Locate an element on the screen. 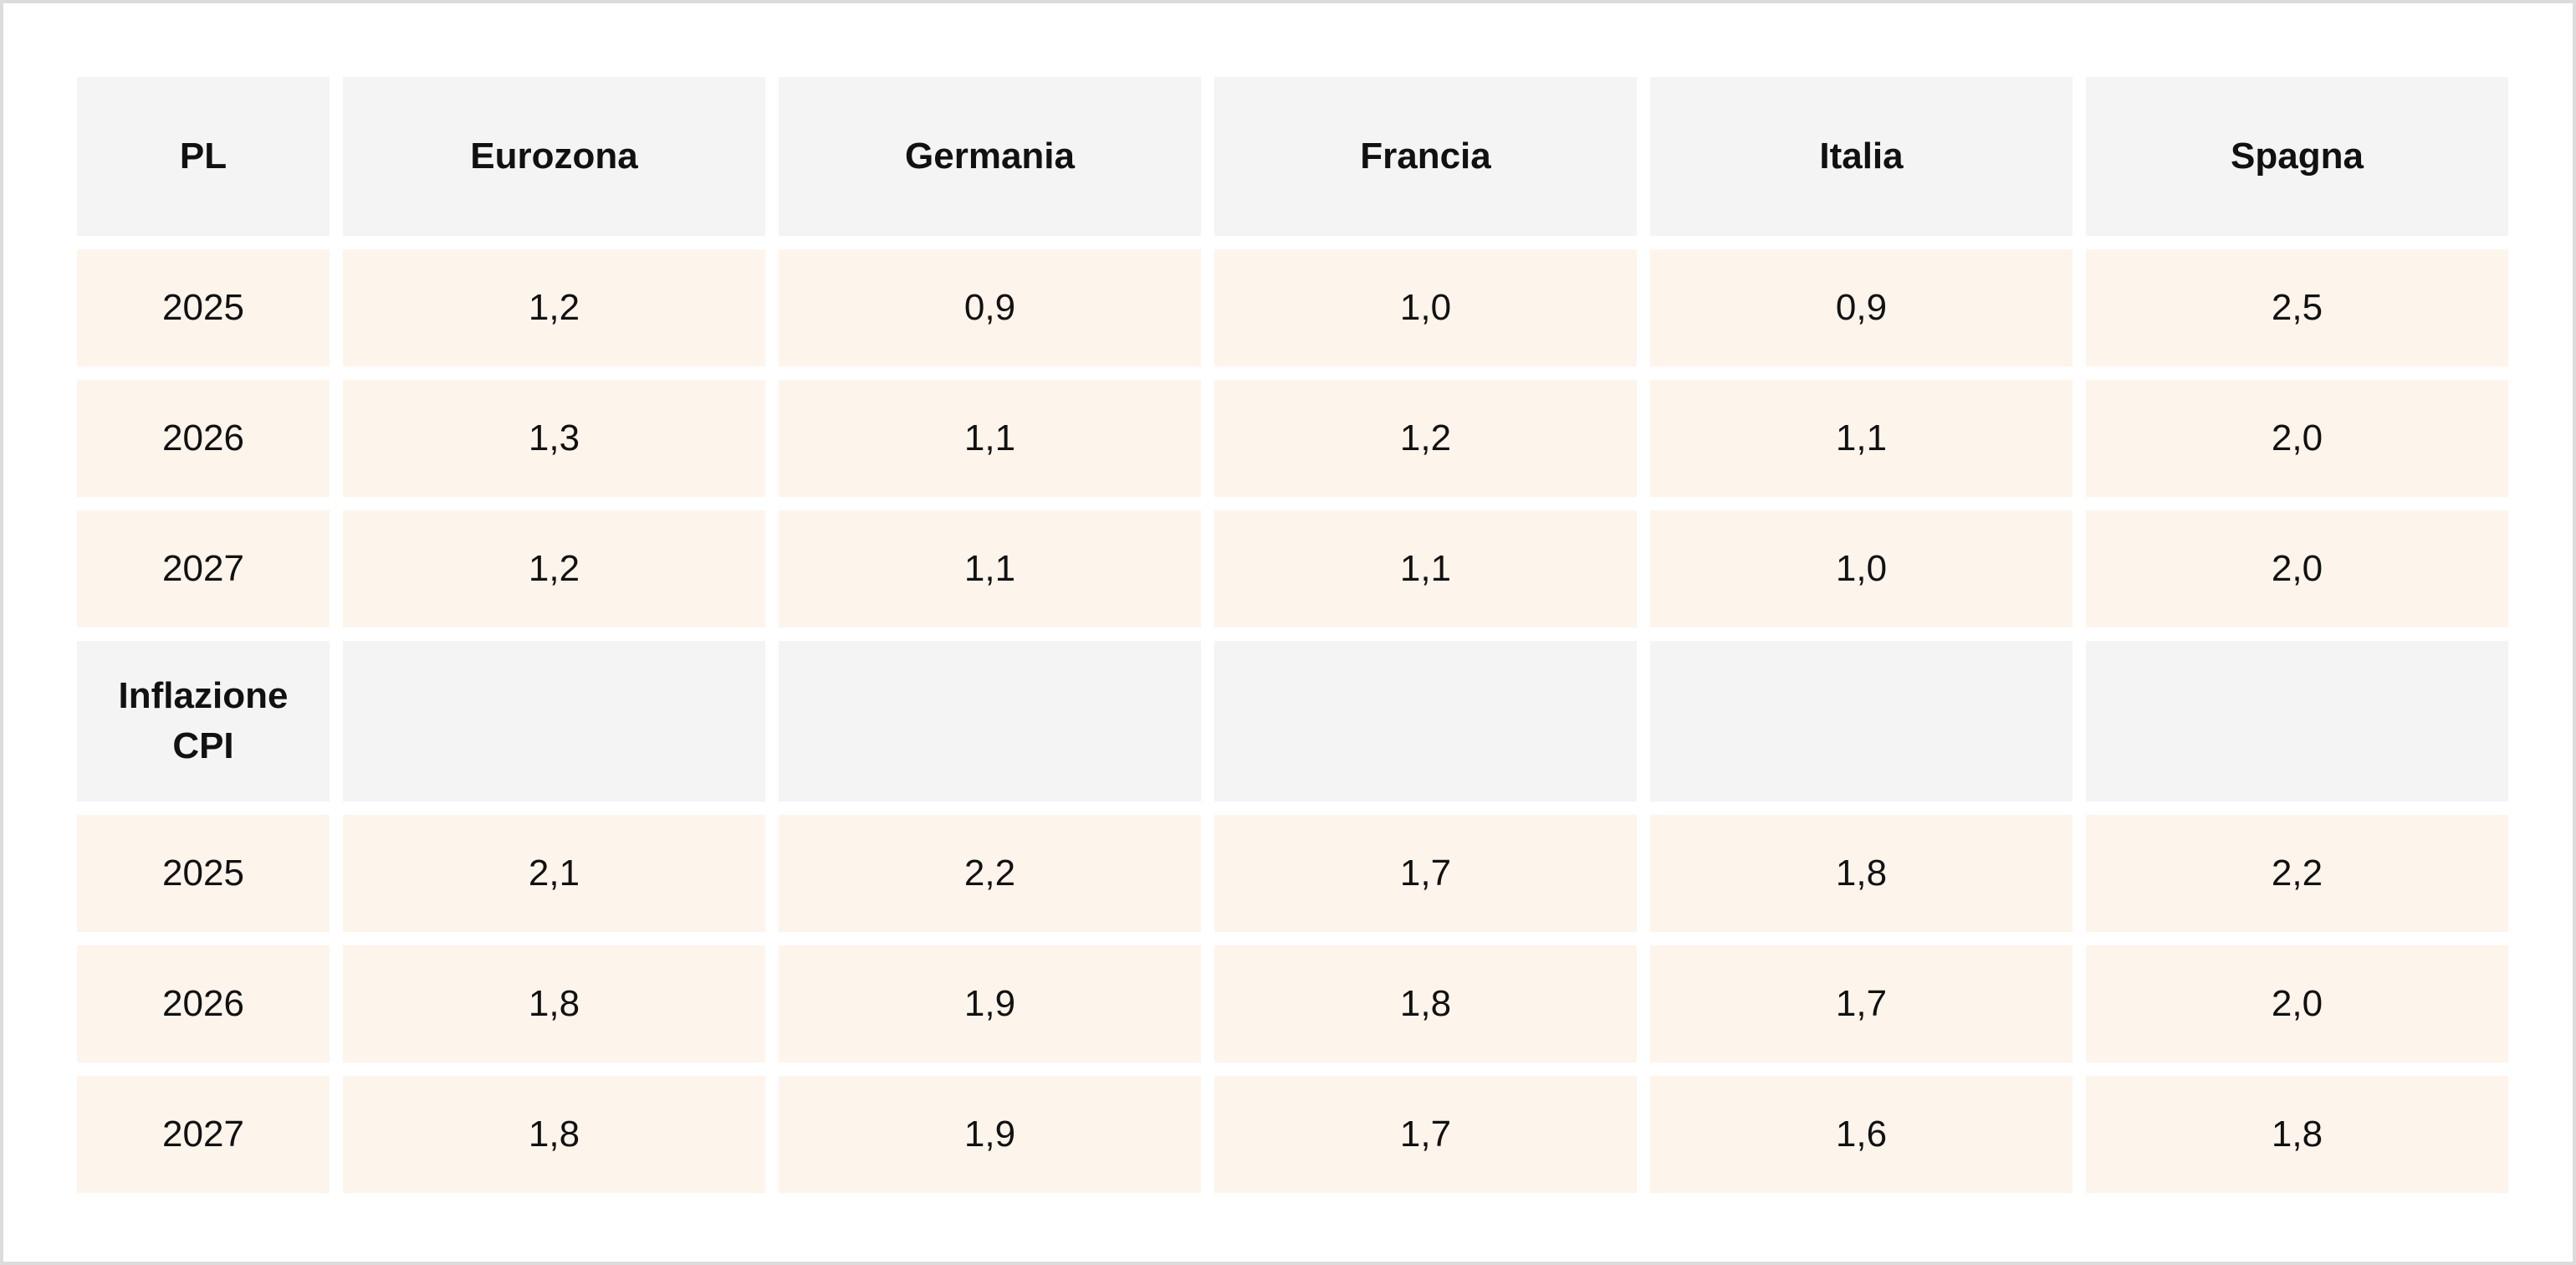 Image resolution: width=2576 pixels, height=1265 pixels. pl-cell: 1,3 is located at coordinates (554, 438).